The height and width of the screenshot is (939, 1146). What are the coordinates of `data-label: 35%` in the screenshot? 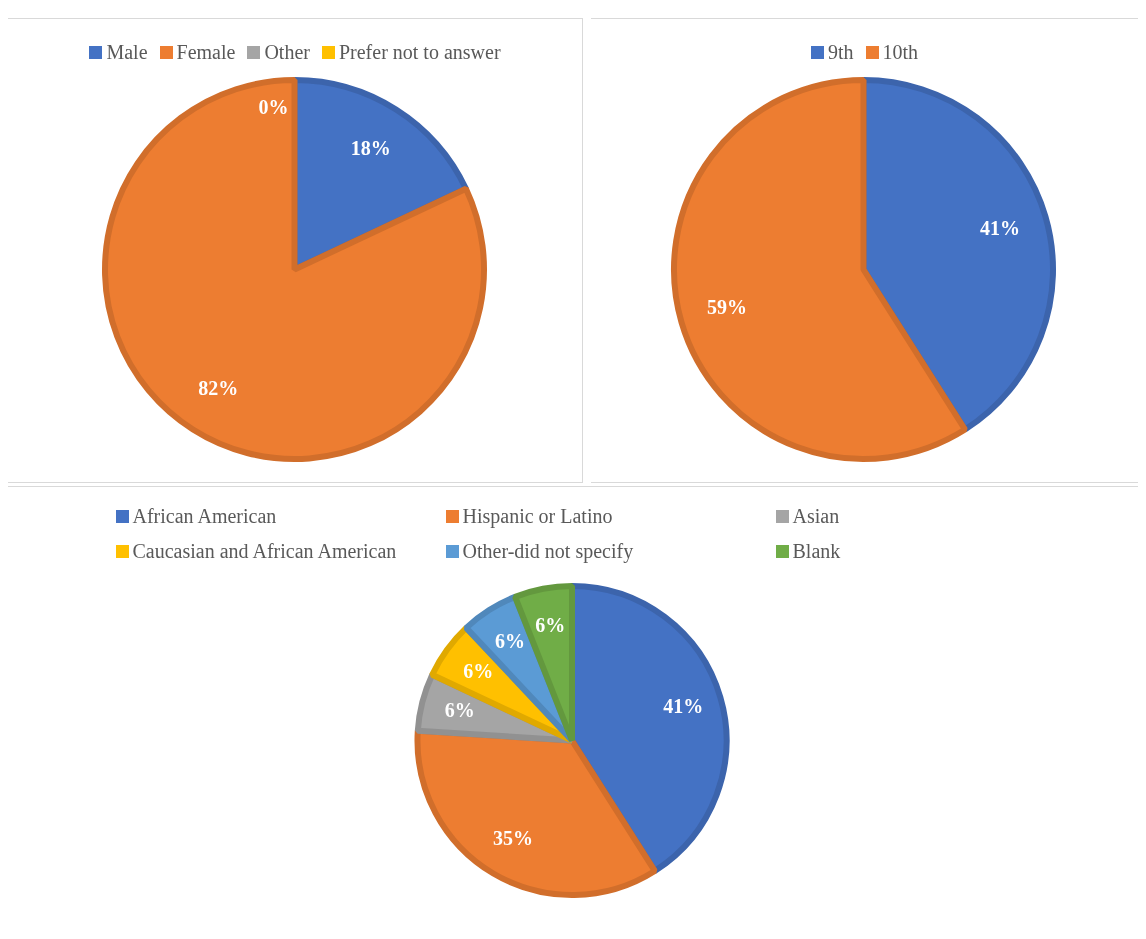 It's located at (513, 838).